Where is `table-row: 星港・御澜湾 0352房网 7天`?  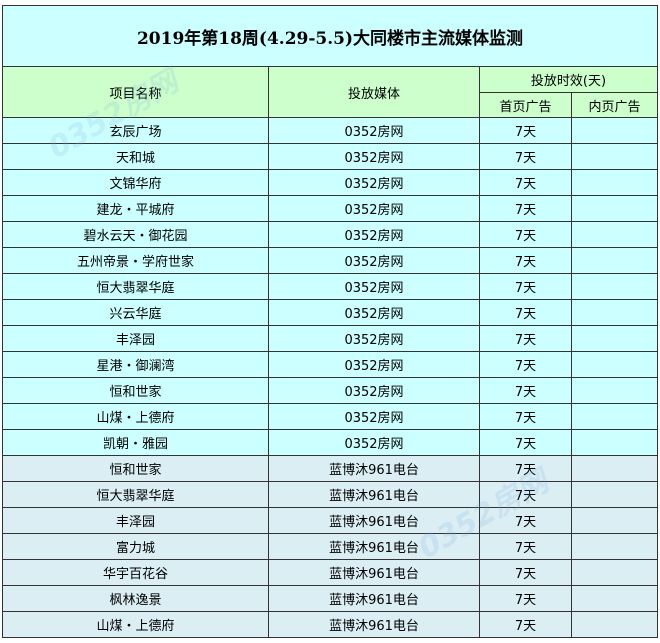 table-row: 星港・御澜湾 0352房网 7天 is located at coordinates (330, 364).